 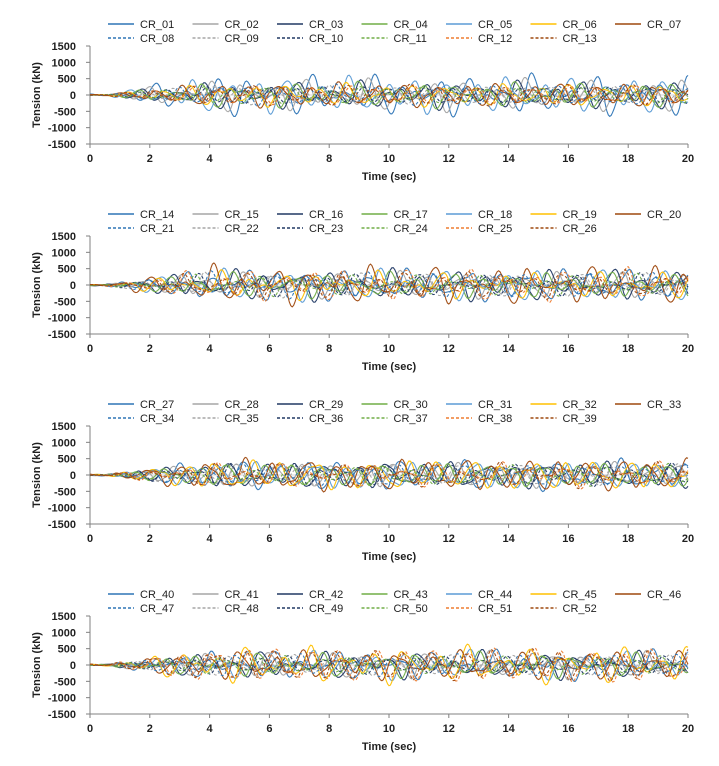 I want to click on legend-label: CR_05, so click(x=495, y=25).